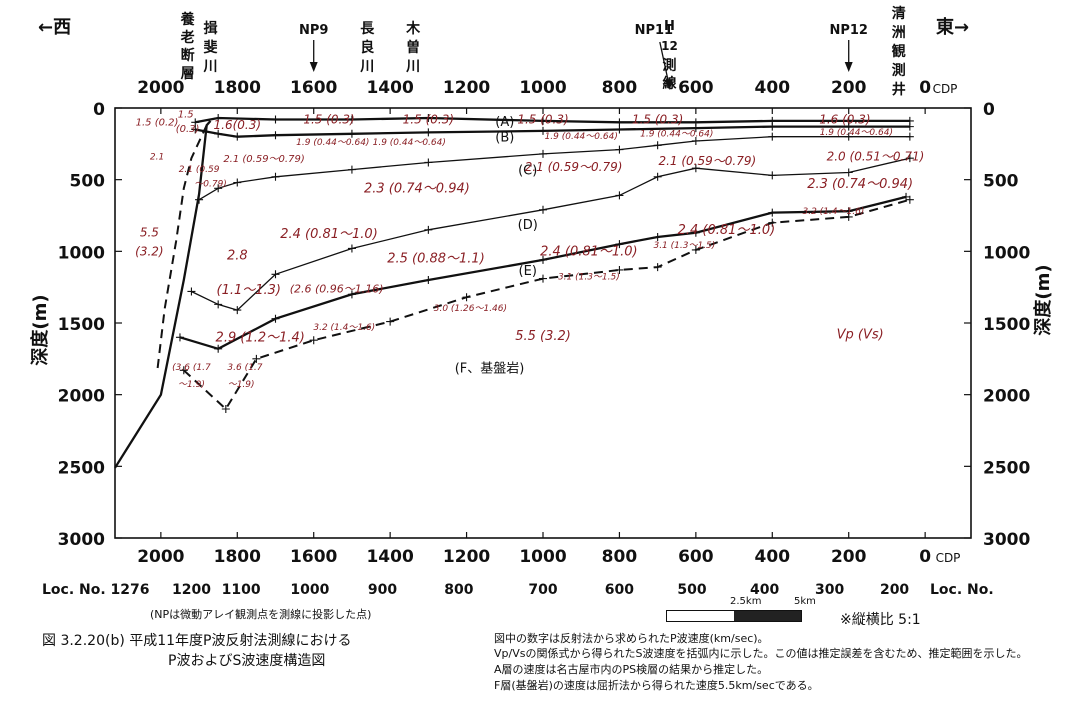  Describe the element at coordinates (199, 170) in the screenshot. I see `velocity-label: 2.1 (0.59` at that location.